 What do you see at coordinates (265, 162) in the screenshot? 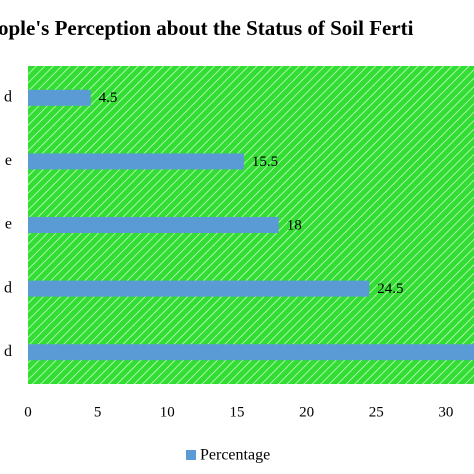
I see `value-label: 15.5` at bounding box center [265, 162].